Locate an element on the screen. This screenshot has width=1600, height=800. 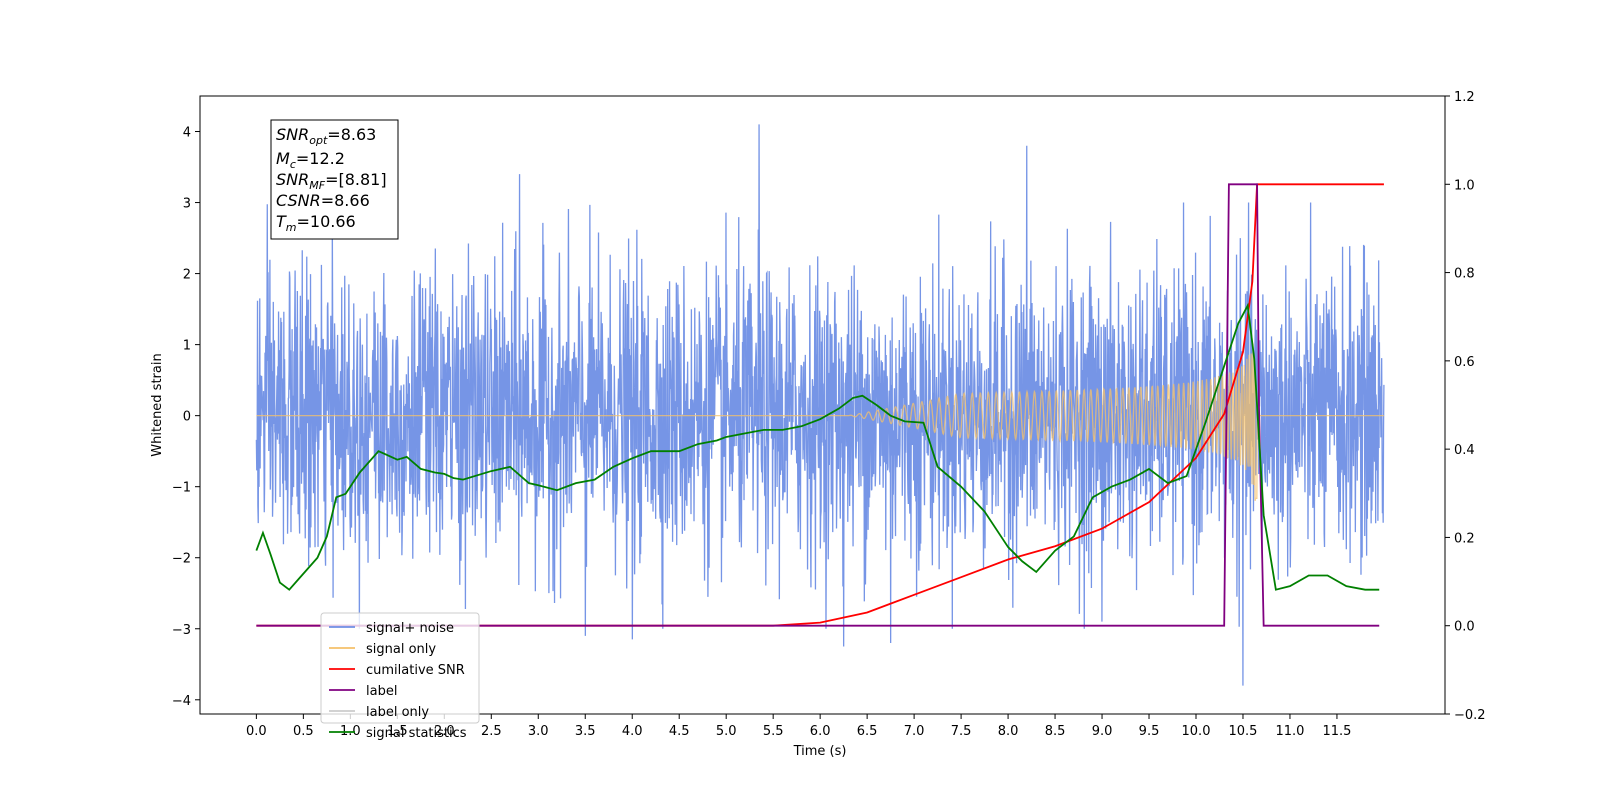
x-tick-label: 3.5 is located at coordinates (585, 731).